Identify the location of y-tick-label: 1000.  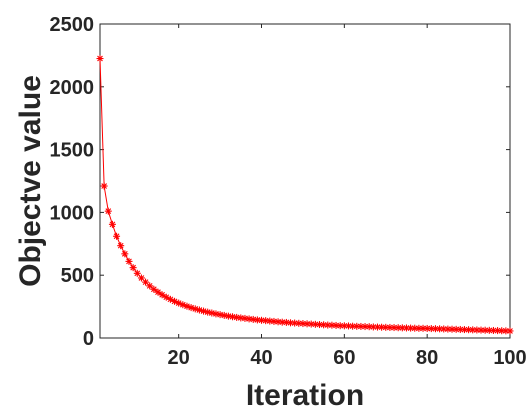
(72, 213).